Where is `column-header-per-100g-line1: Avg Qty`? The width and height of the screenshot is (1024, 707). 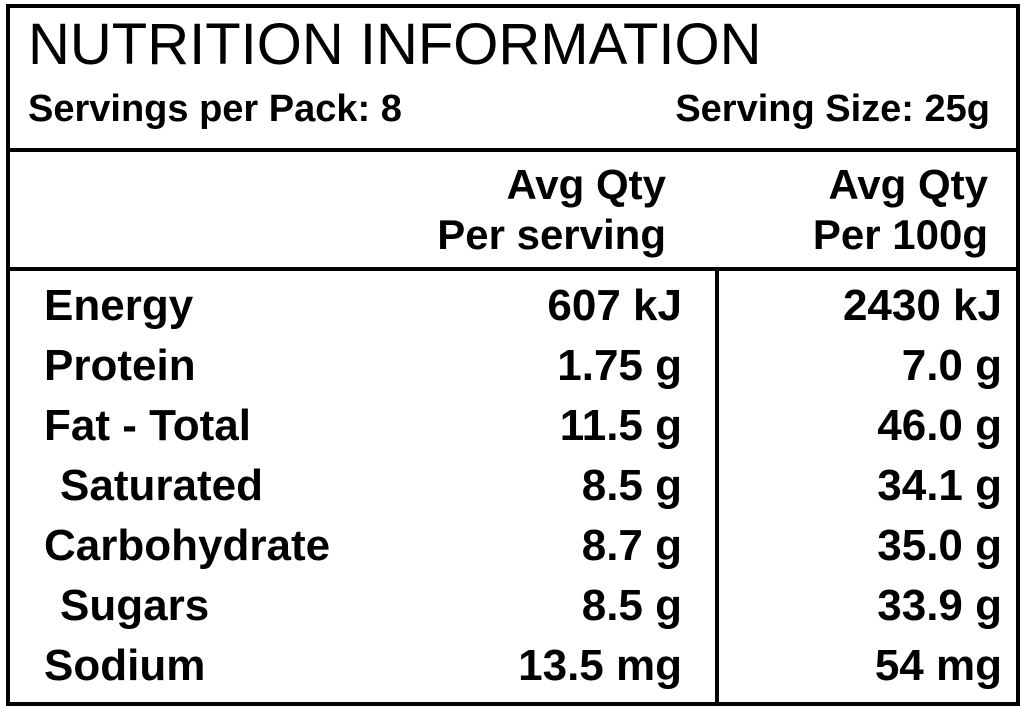
column-header-per-100g-line1: Avg Qty is located at coordinates (908, 184).